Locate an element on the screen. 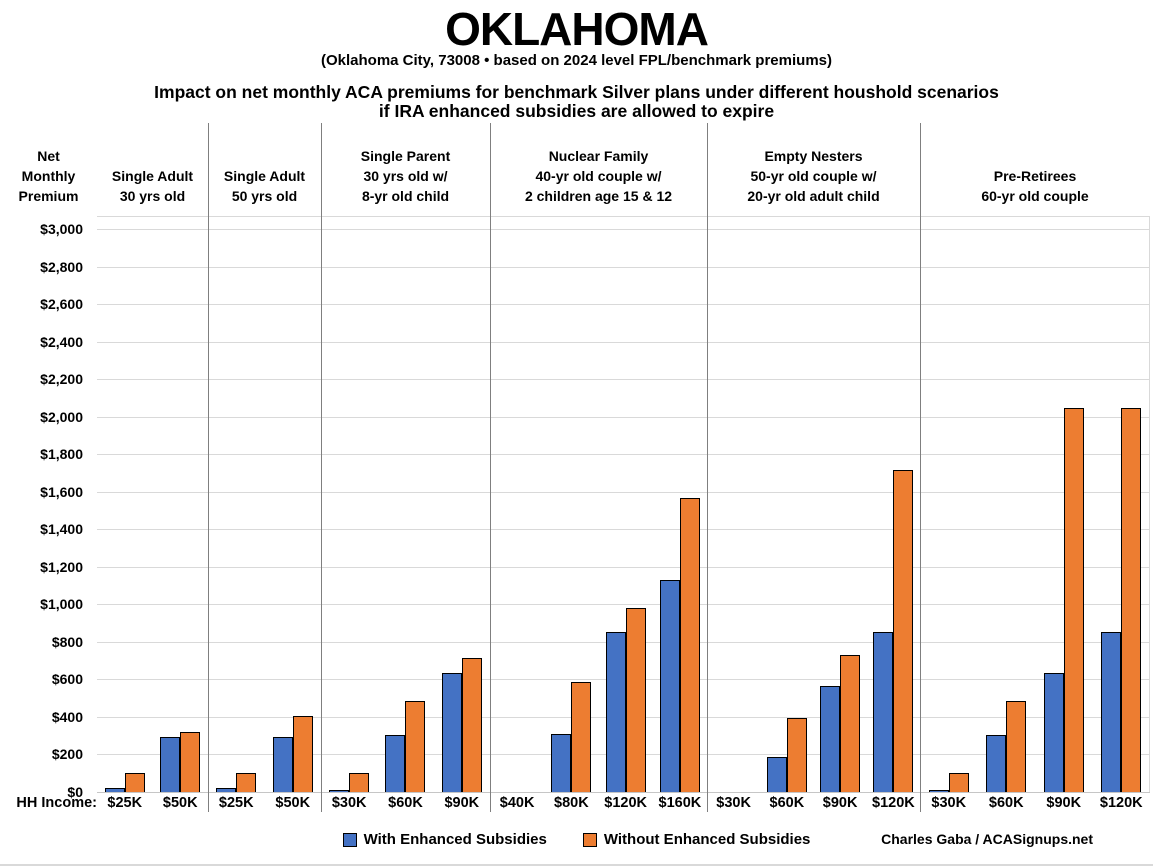  group-divider is located at coordinates (707, 467).